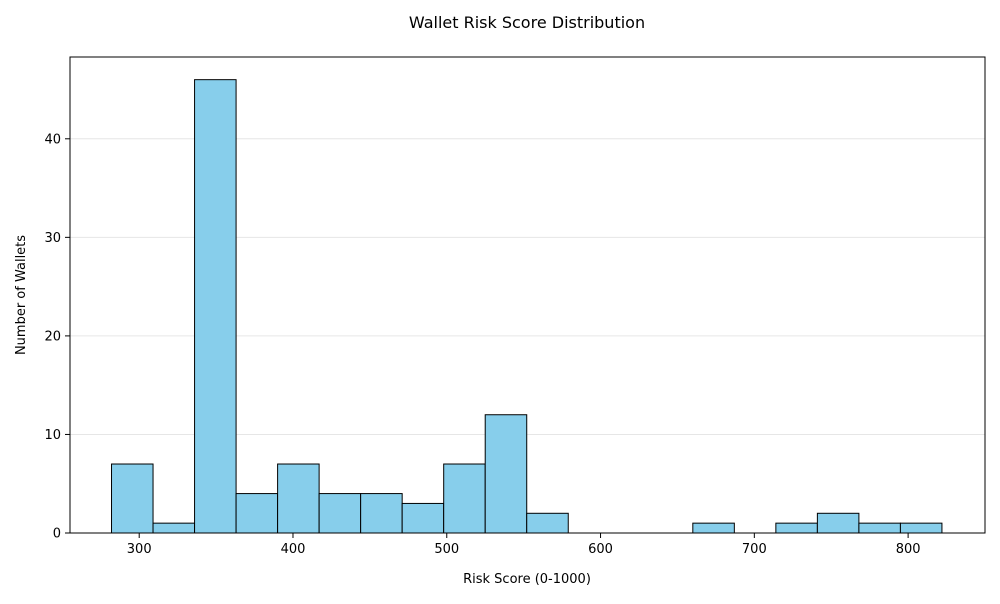 The width and height of the screenshot is (1000, 604). Describe the element at coordinates (527, 579) in the screenshot. I see `x-axis-label: Risk Score (0-1000)` at that location.